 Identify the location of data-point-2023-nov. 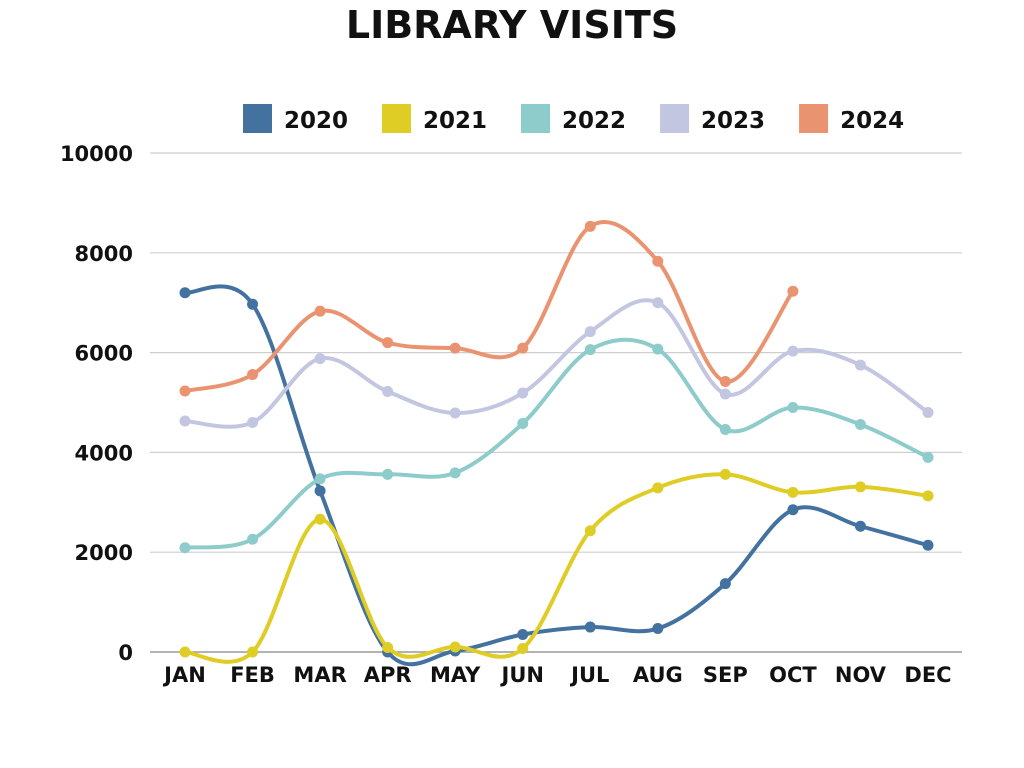
(860, 365).